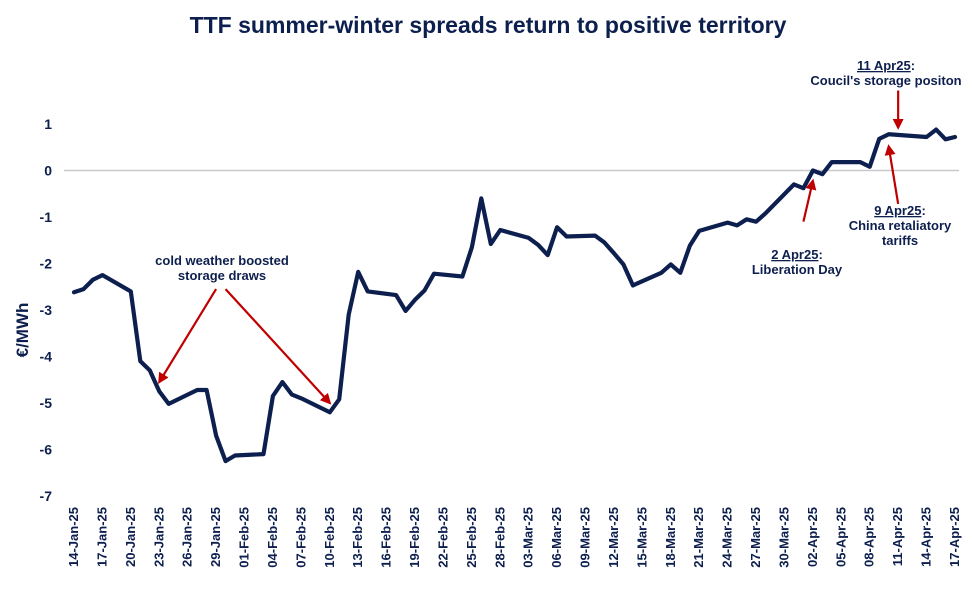 The height and width of the screenshot is (598, 972). I want to click on annotation-text: Coucil's storage positon, so click(885, 80).